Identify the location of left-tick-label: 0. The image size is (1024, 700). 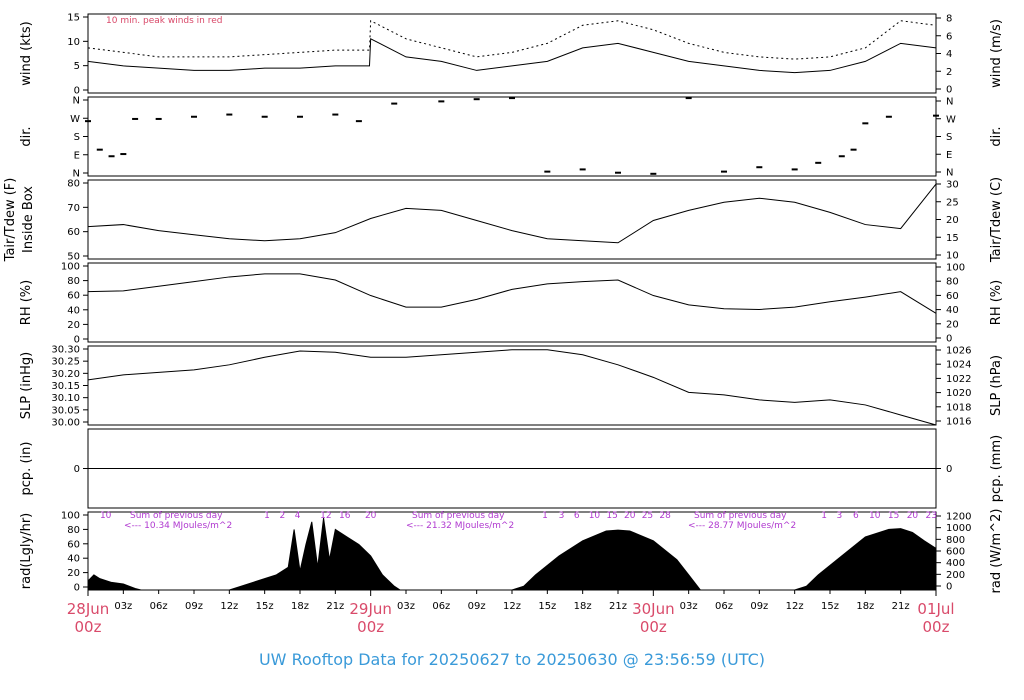
(77, 340).